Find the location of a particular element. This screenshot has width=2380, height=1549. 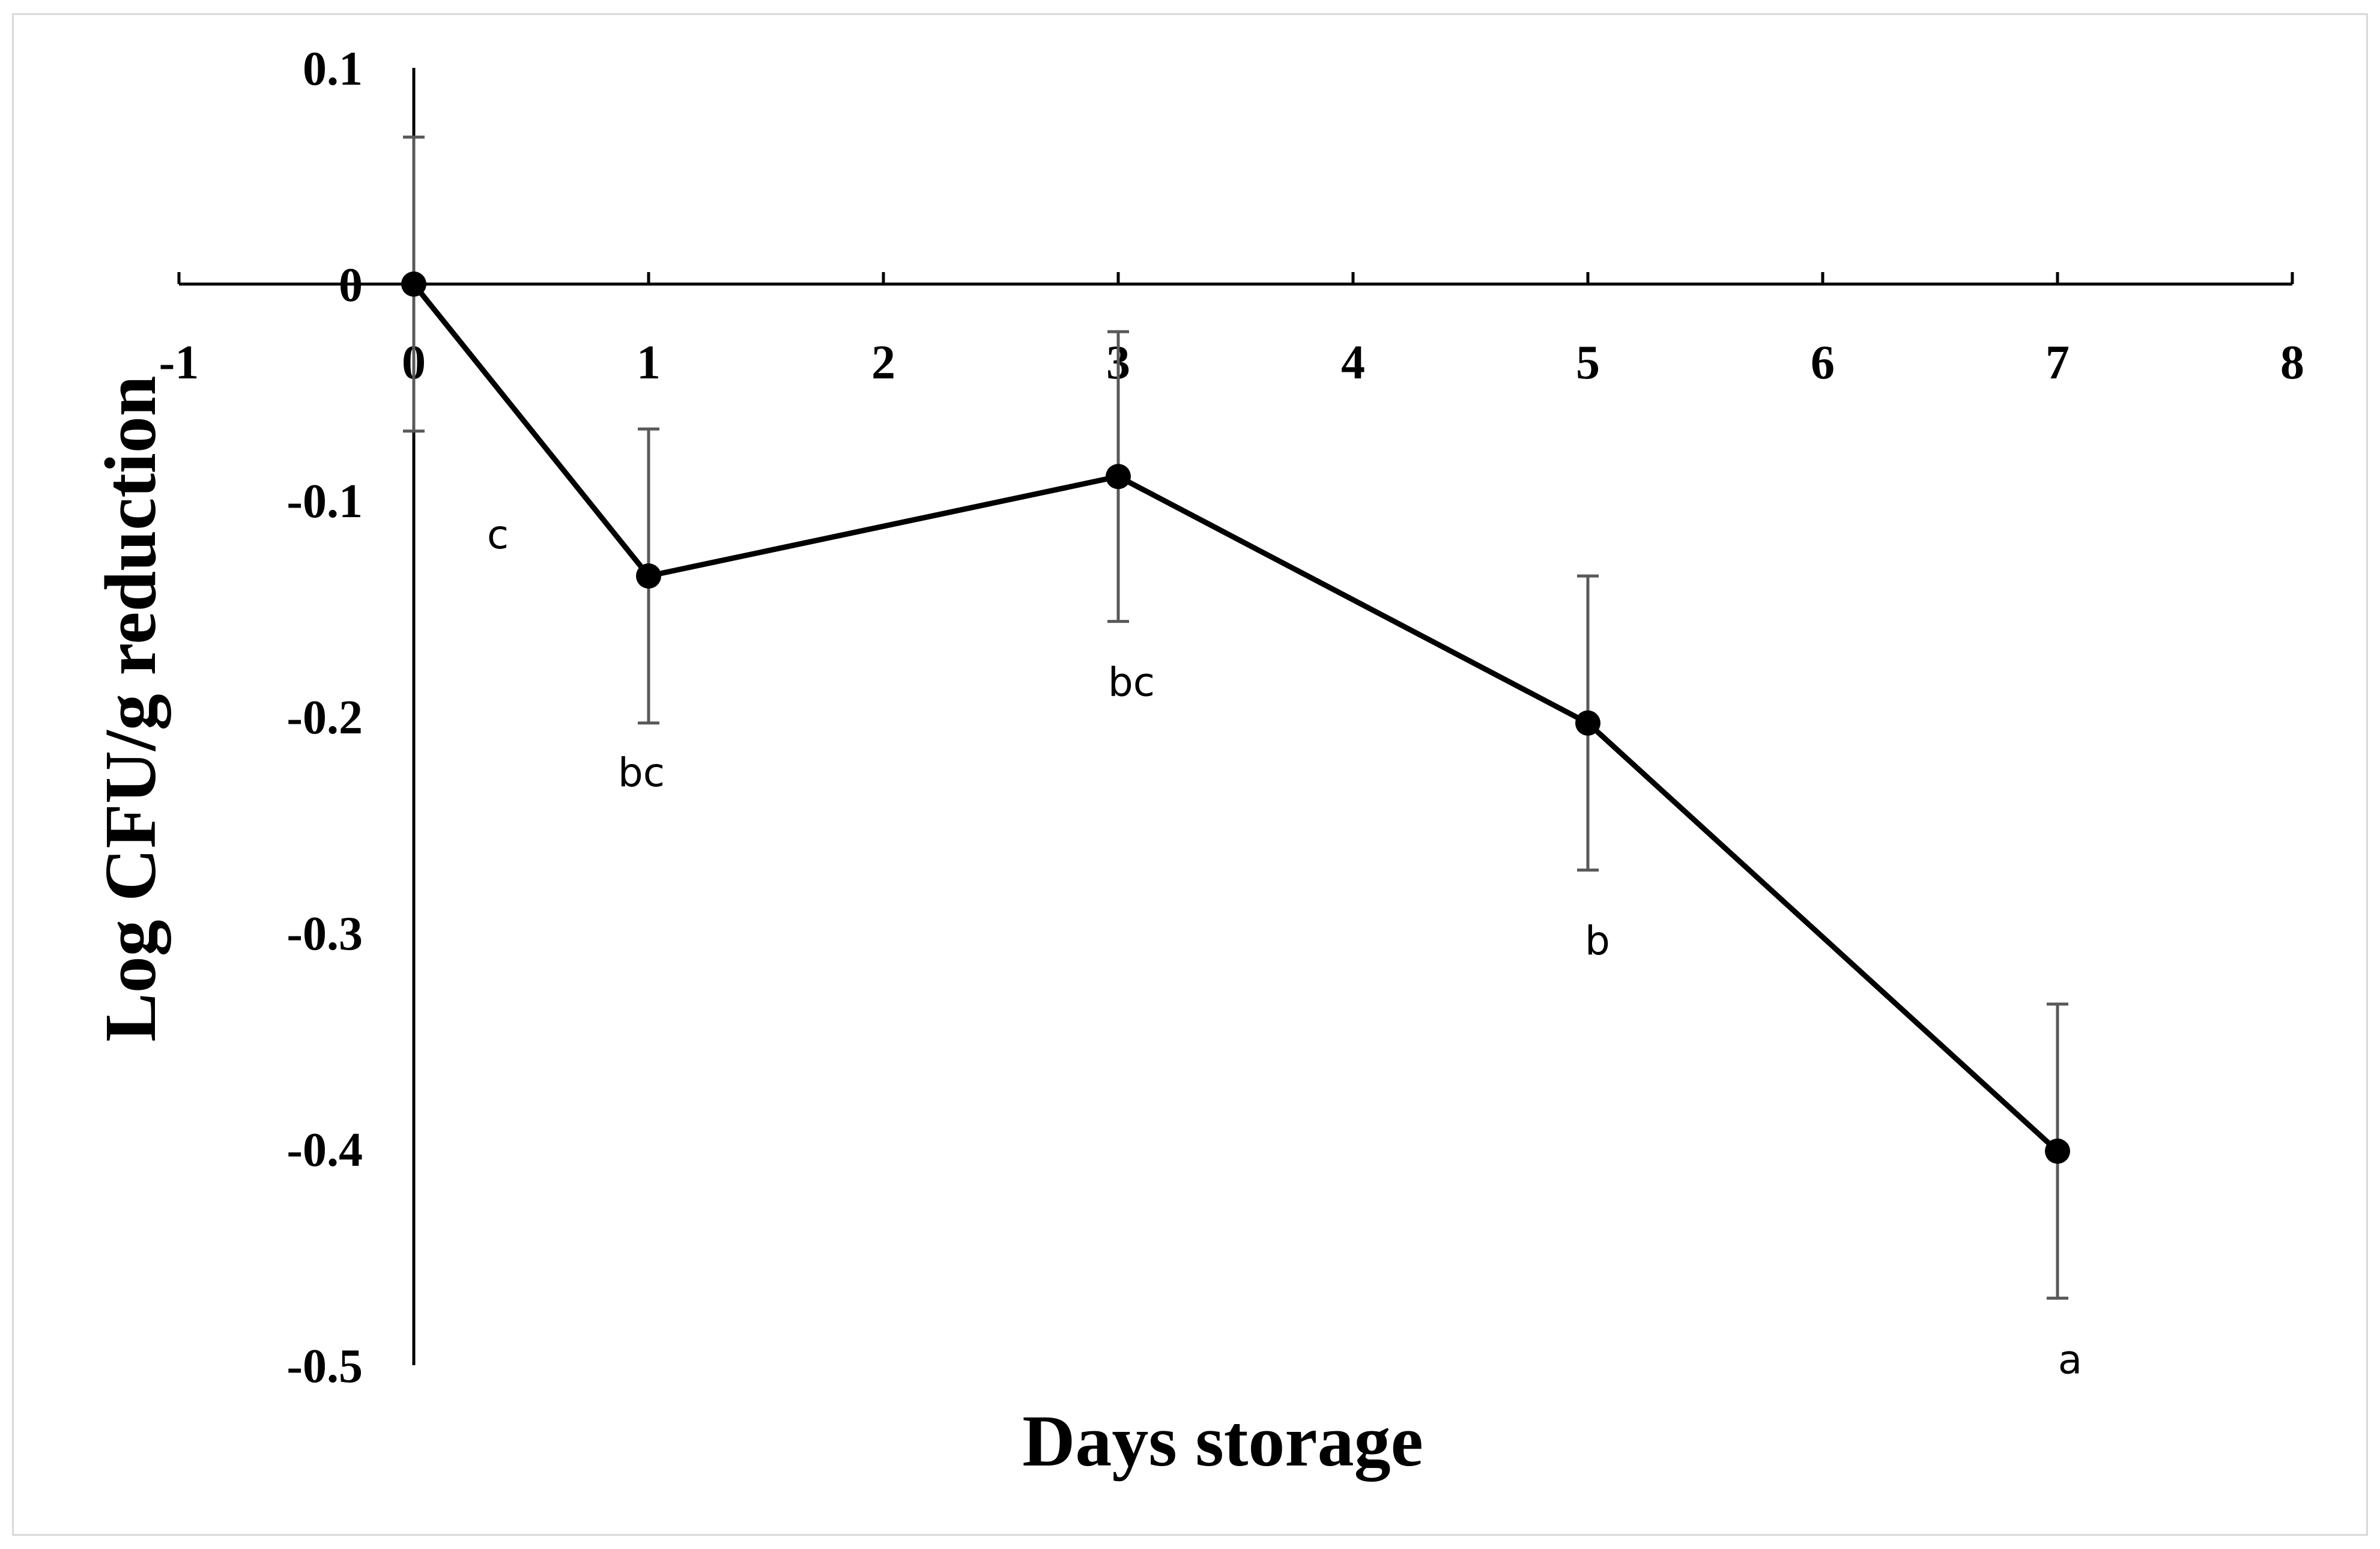

y-tick-label: -0.4 is located at coordinates (325, 1150).